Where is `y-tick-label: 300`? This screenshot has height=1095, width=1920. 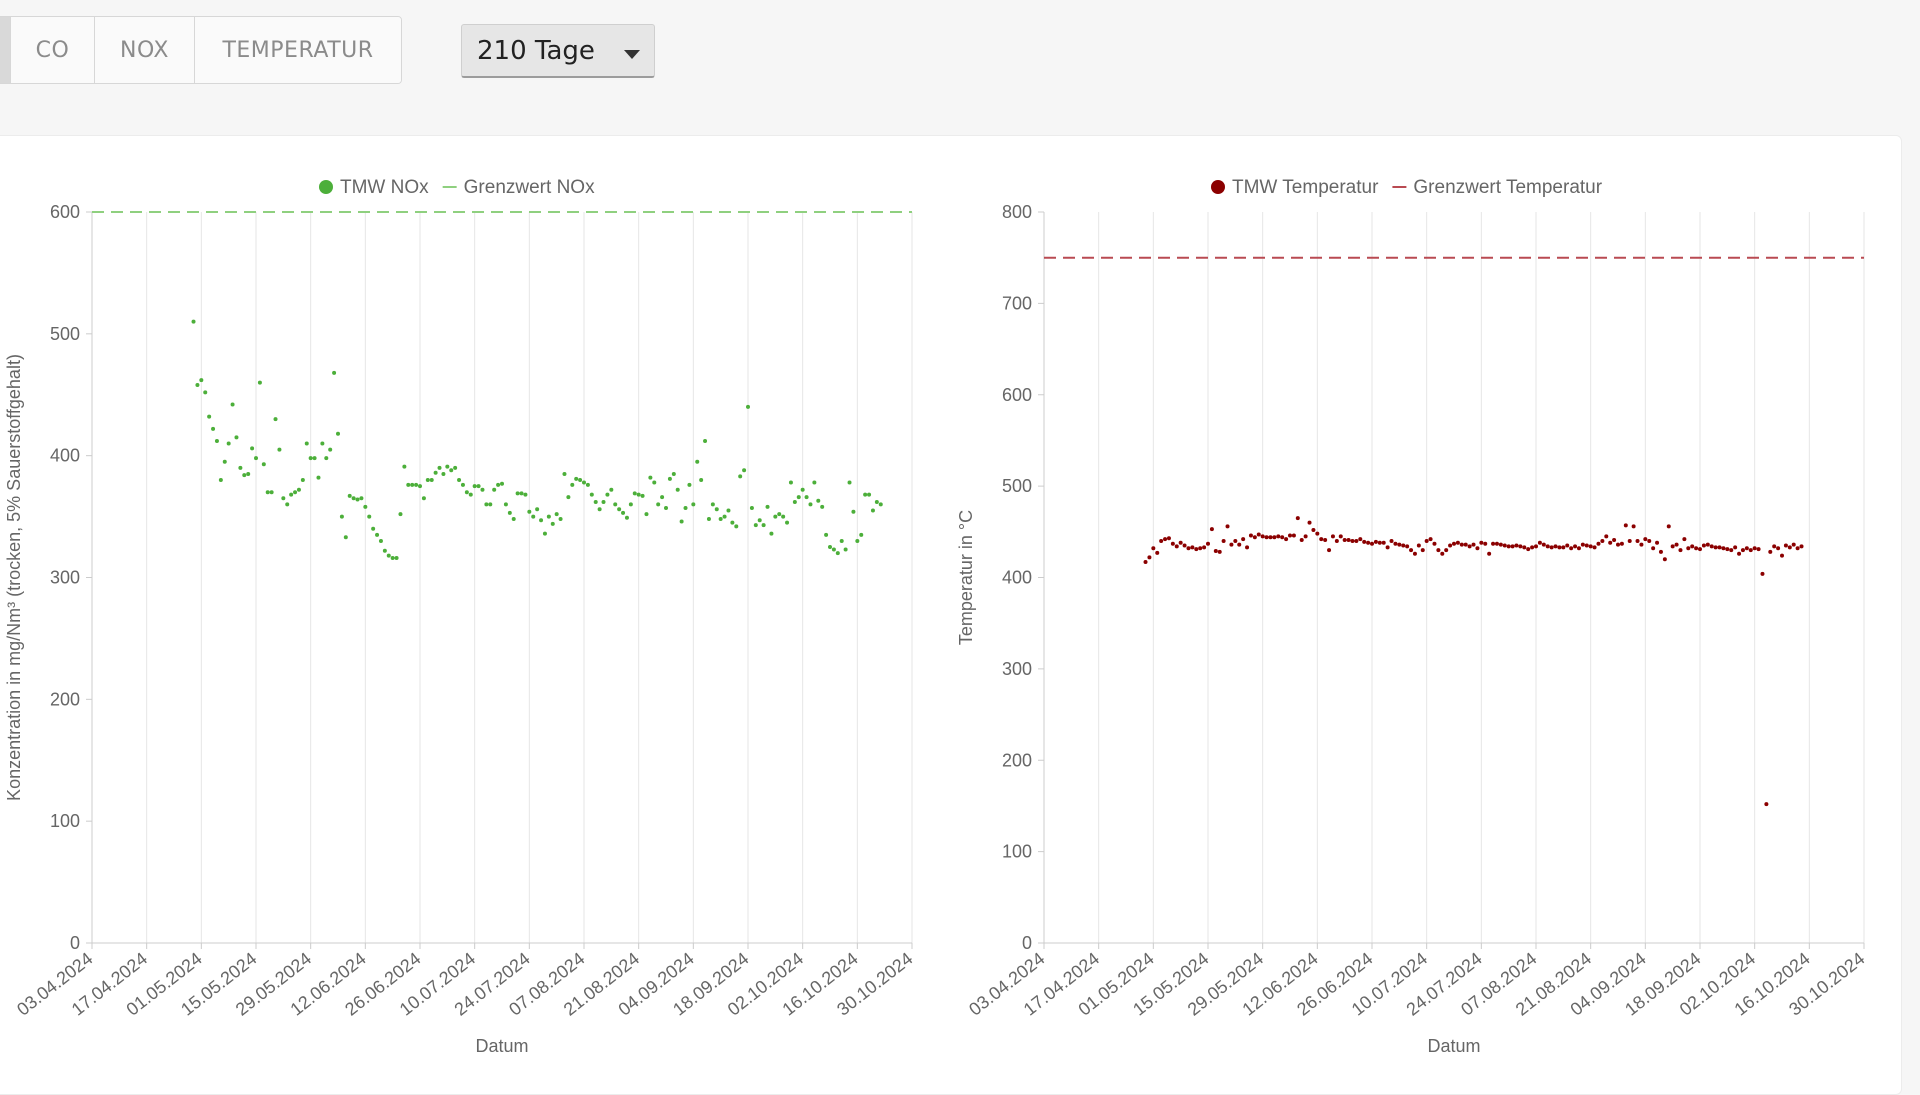
y-tick-label: 300 is located at coordinates (65, 578).